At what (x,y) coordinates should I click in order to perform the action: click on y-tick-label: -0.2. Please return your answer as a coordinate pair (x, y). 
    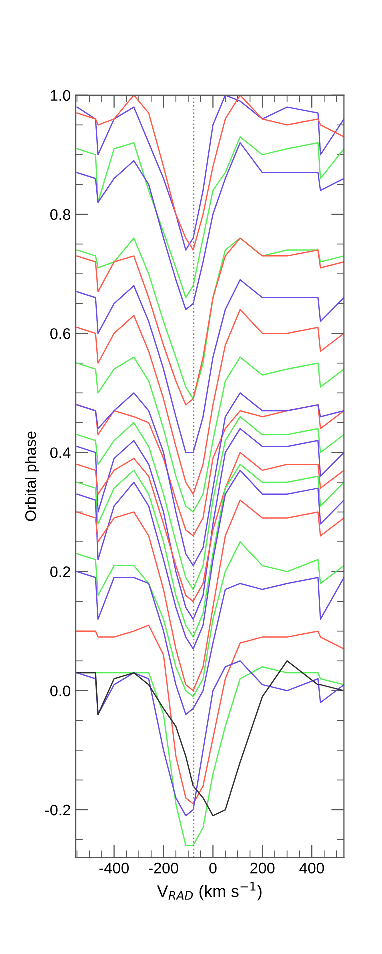
    Looking at the image, I should click on (58, 810).